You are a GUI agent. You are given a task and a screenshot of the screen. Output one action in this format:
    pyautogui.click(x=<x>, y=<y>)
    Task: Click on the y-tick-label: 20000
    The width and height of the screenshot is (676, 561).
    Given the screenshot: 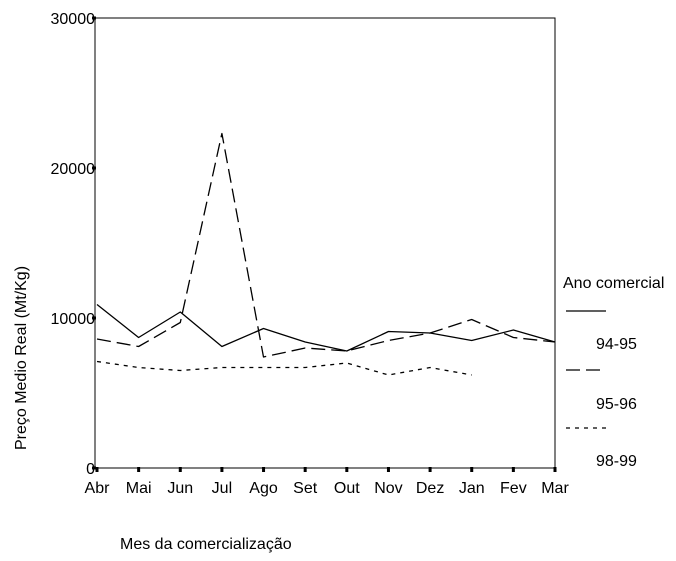 What is the action you would take?
    pyautogui.click(x=73, y=169)
    